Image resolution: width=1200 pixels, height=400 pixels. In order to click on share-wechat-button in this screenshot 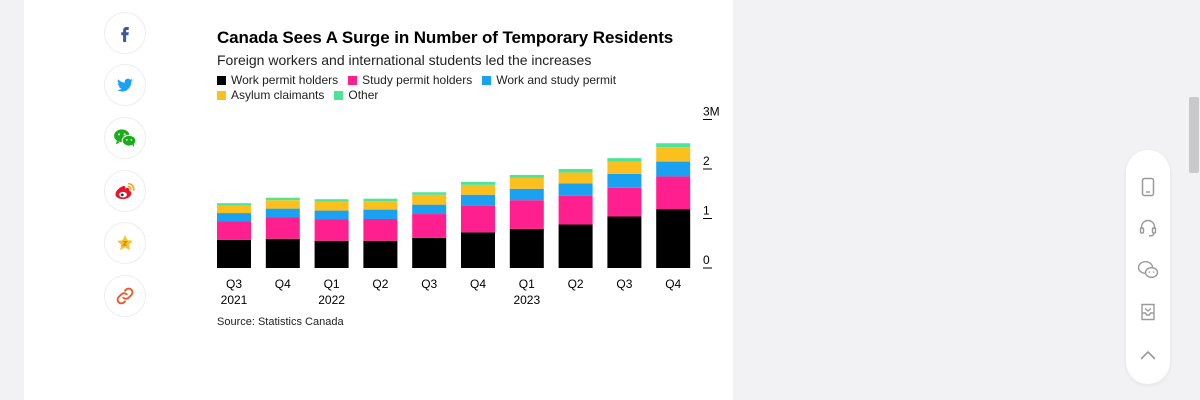, I will do `click(125, 138)`.